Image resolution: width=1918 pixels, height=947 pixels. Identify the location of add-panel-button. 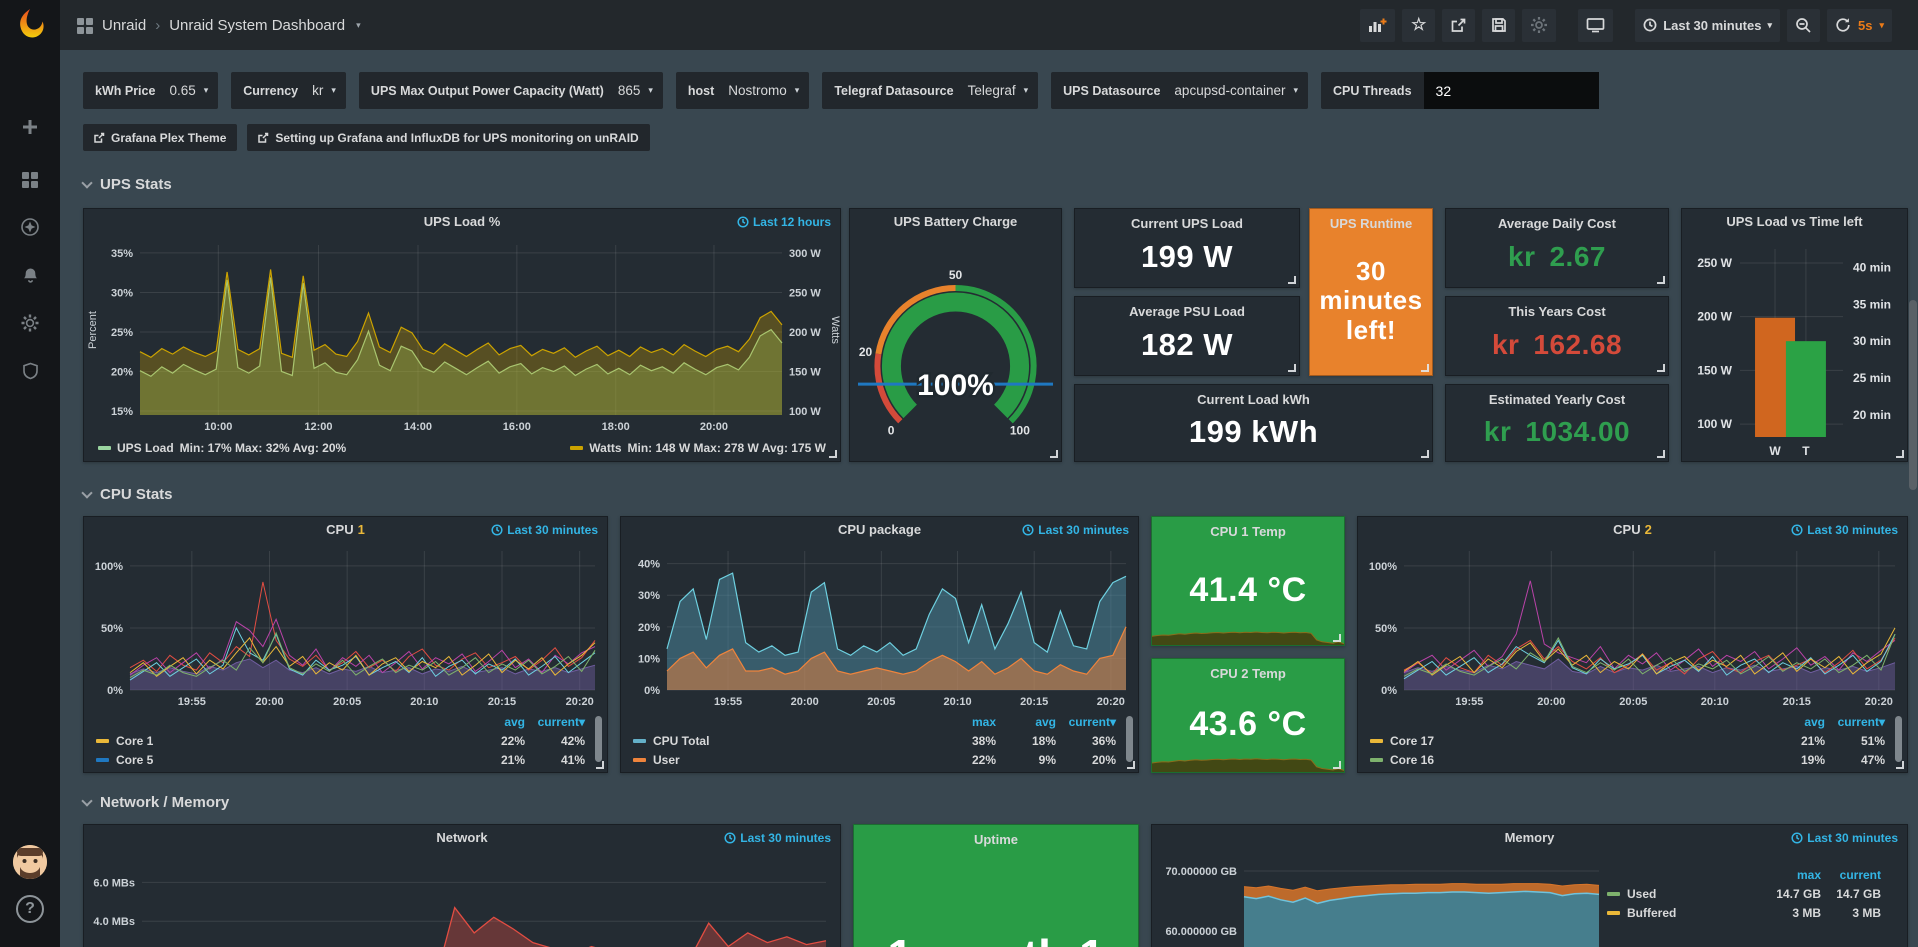
(1378, 25).